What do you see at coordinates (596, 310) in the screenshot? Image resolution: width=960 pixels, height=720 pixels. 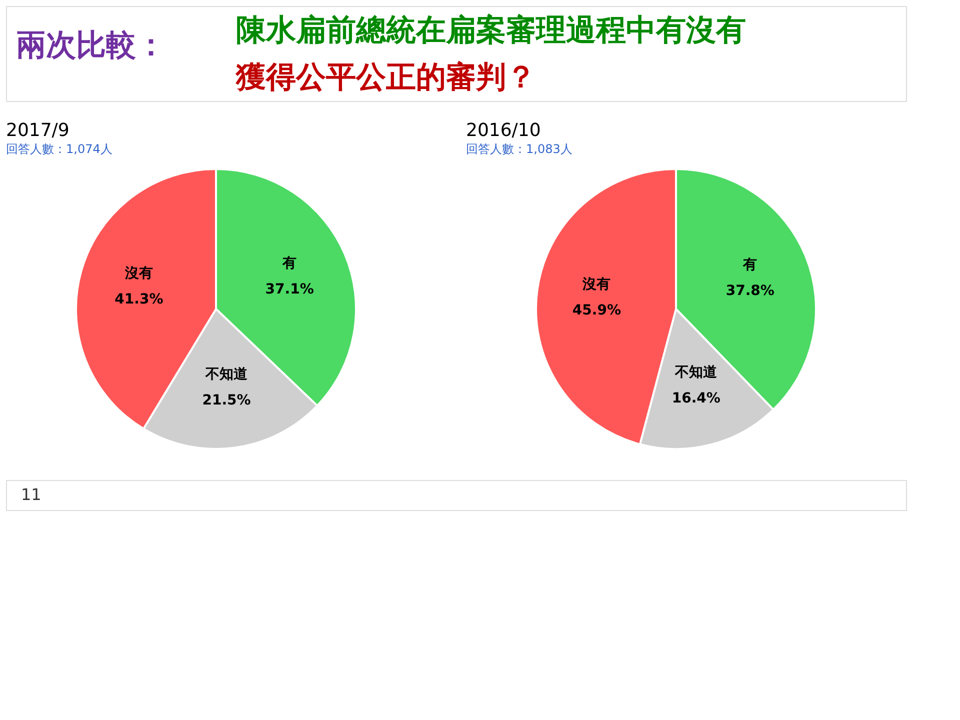 I see `data-label: 45.9%` at bounding box center [596, 310].